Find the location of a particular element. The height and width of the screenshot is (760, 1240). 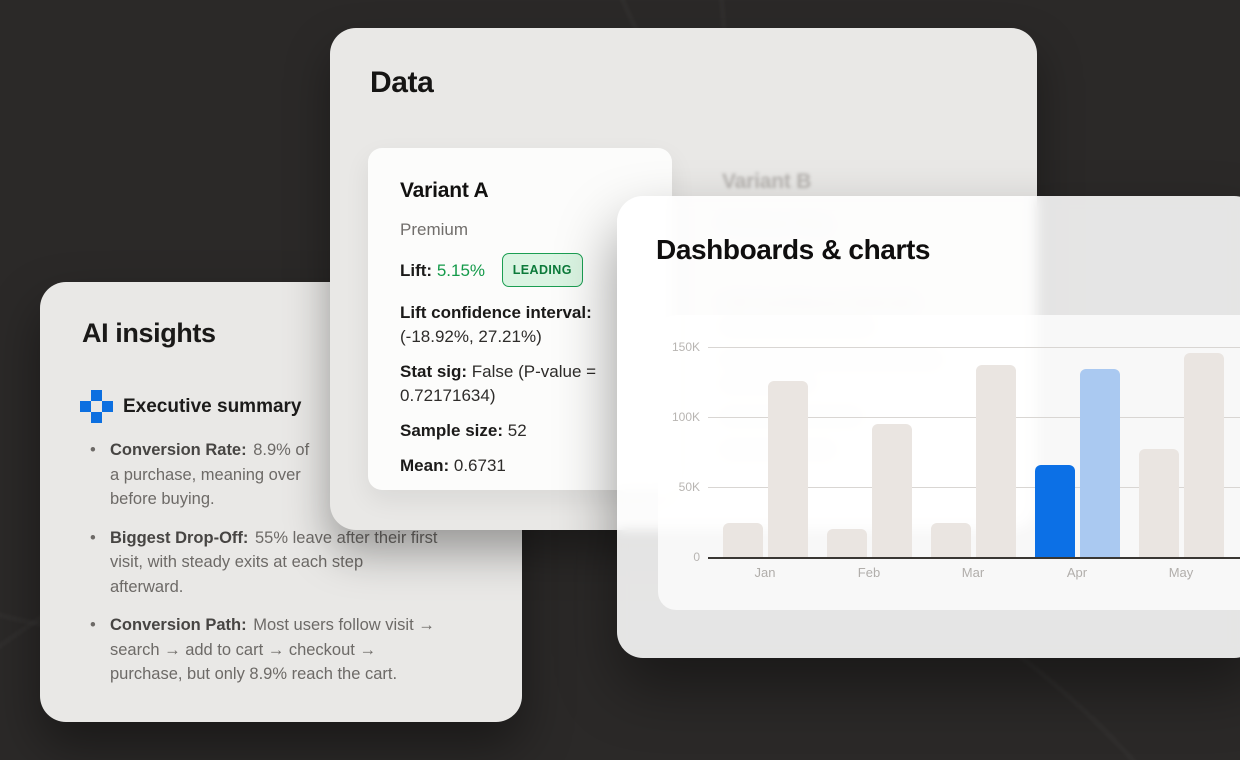

variant-a-plan: Premium is located at coordinates (434, 229).